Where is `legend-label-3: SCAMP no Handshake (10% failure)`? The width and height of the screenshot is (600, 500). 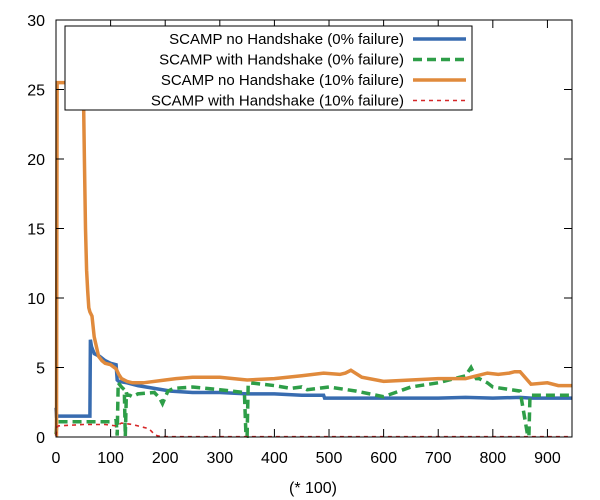
legend-label-3: SCAMP no Handshake (10% failure) is located at coordinates (282, 80).